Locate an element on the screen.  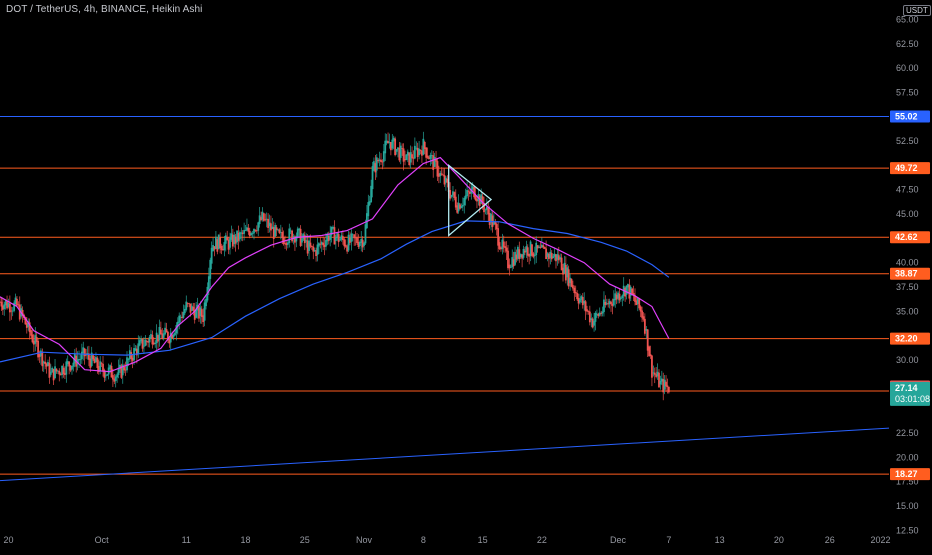
x-tick-label: 8 is located at coordinates (423, 540).